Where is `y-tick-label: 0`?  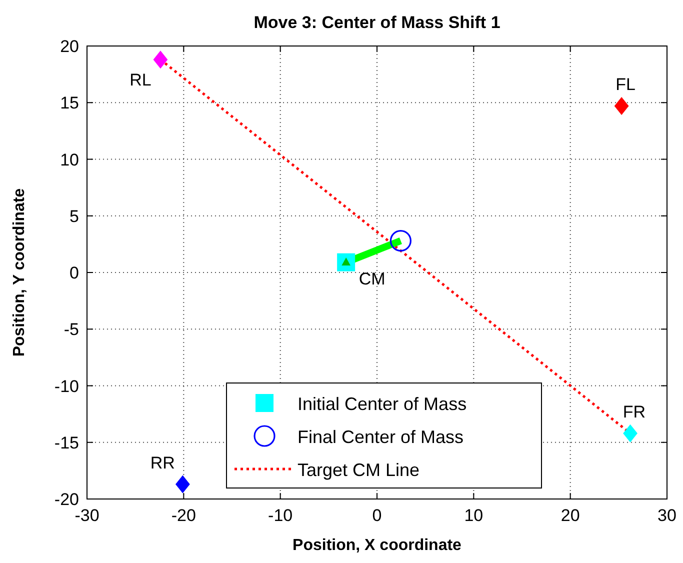 y-tick-label: 0 is located at coordinates (74, 273).